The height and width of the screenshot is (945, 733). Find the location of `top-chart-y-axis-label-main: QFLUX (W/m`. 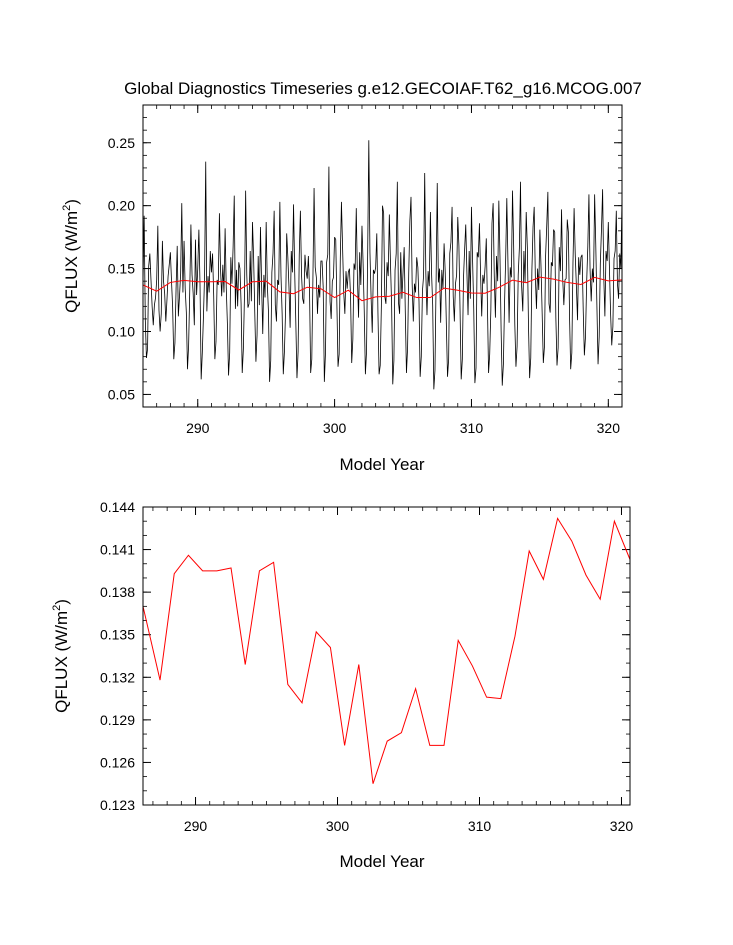

top-chart-y-axis-label-main: QFLUX (W/m is located at coordinates (71, 262).